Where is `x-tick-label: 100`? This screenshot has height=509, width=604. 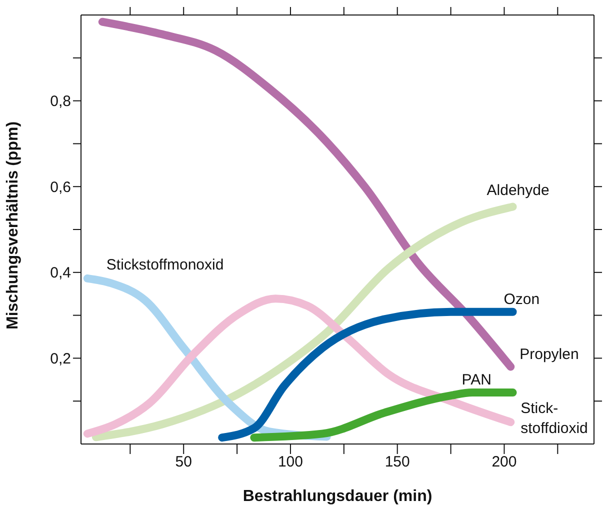
x-tick-label: 100 is located at coordinates (290, 462).